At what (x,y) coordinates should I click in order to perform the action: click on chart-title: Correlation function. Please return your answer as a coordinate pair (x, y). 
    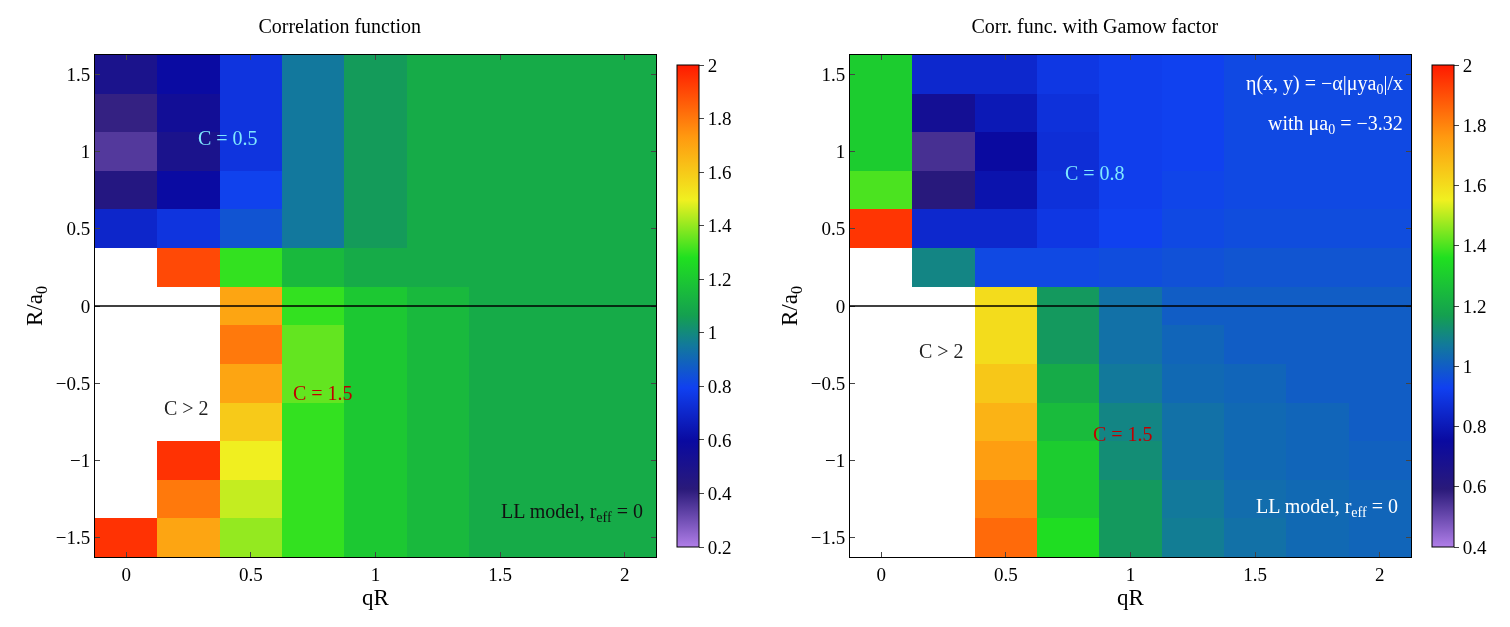
    Looking at the image, I should click on (340, 25).